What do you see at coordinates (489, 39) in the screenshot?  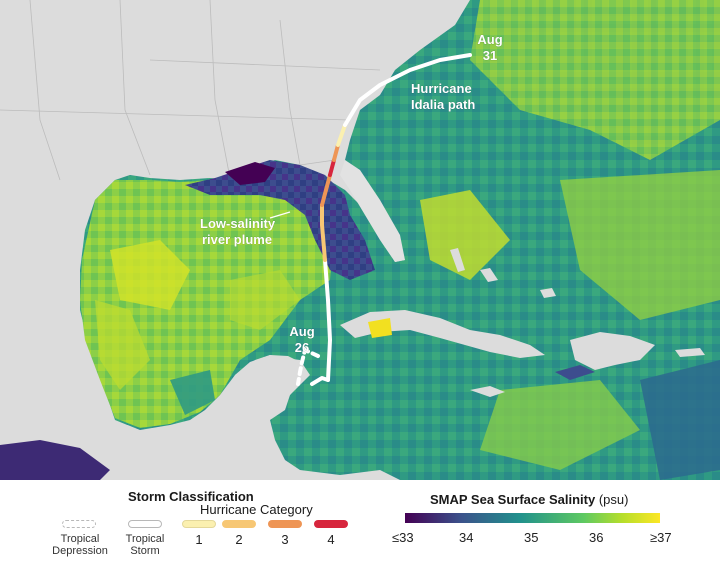 I see `aug31-label-line1: Aug` at bounding box center [489, 39].